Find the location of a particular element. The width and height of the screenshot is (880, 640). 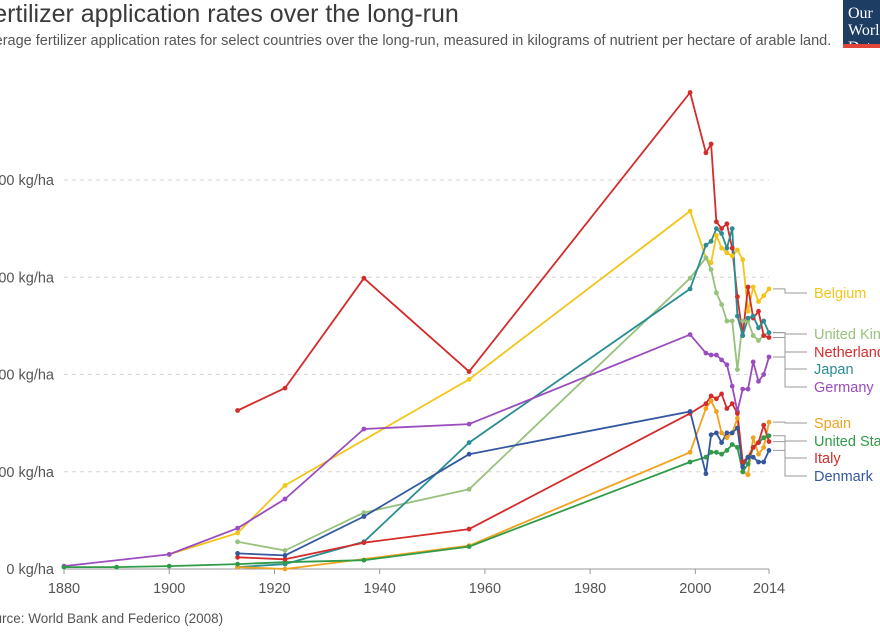

legend-item-spain: Spain is located at coordinates (812, 424).